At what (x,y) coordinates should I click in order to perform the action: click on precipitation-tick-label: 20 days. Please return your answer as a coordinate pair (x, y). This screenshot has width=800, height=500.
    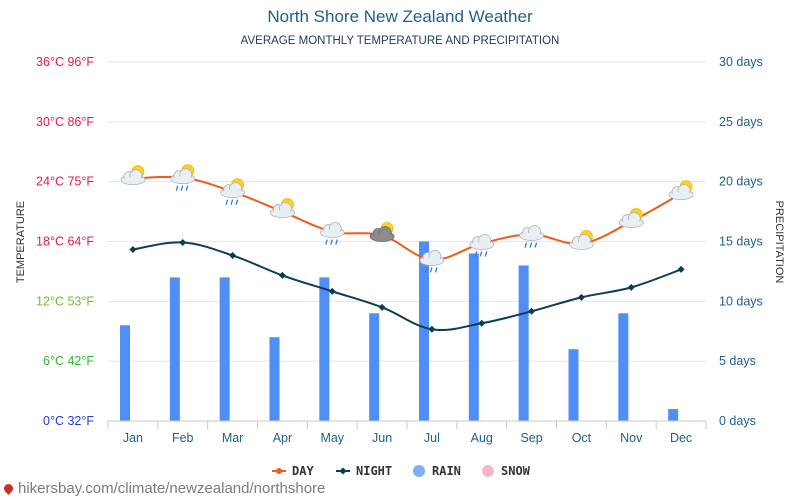
    Looking at the image, I should click on (741, 182).